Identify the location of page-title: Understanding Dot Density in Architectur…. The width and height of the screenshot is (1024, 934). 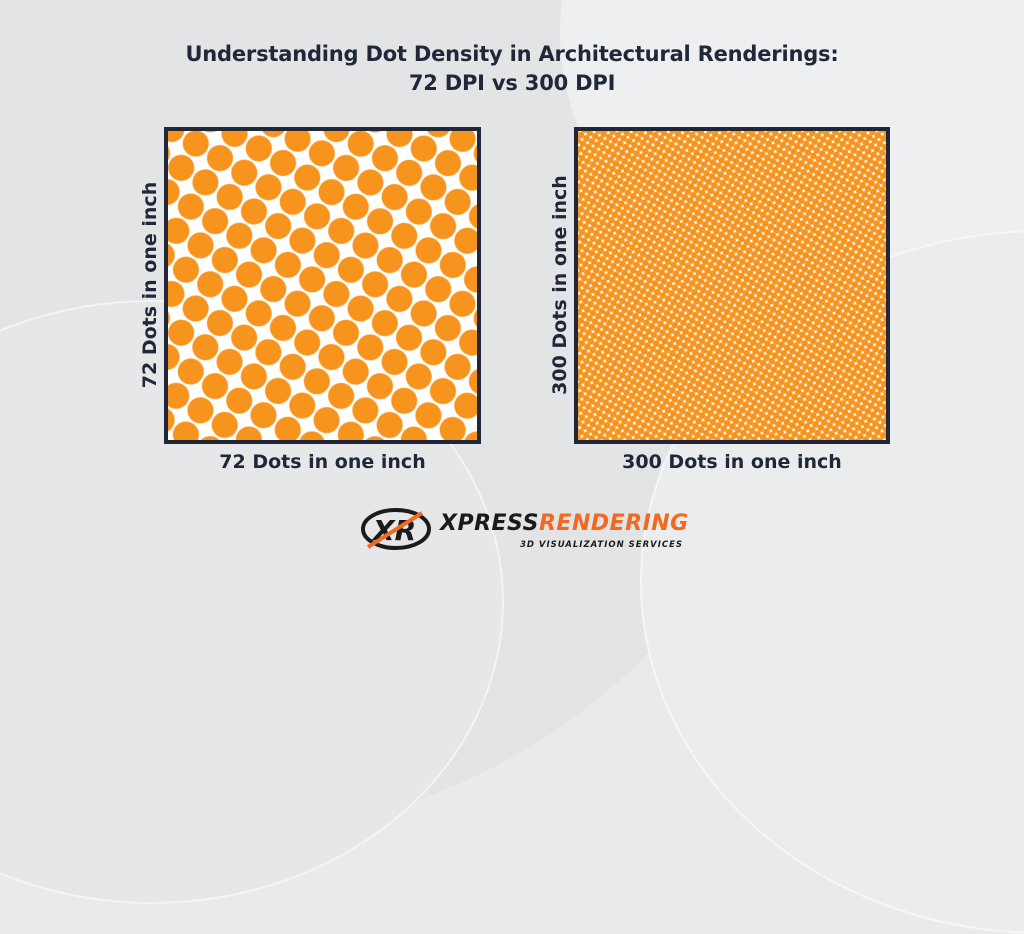
(512, 69).